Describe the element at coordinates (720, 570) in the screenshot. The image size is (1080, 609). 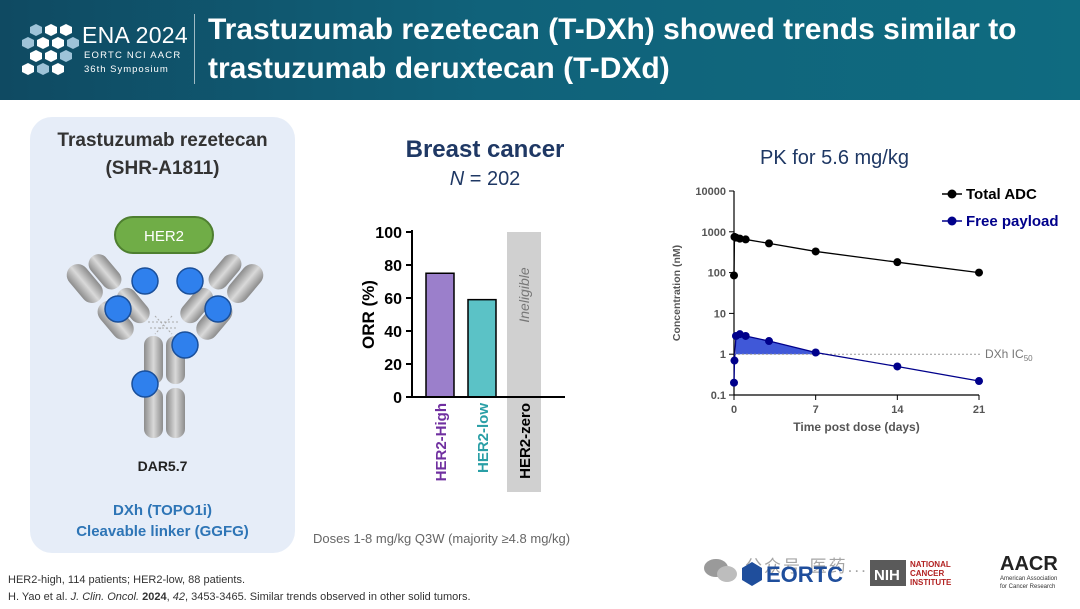
I see `wechat-icon` at that location.